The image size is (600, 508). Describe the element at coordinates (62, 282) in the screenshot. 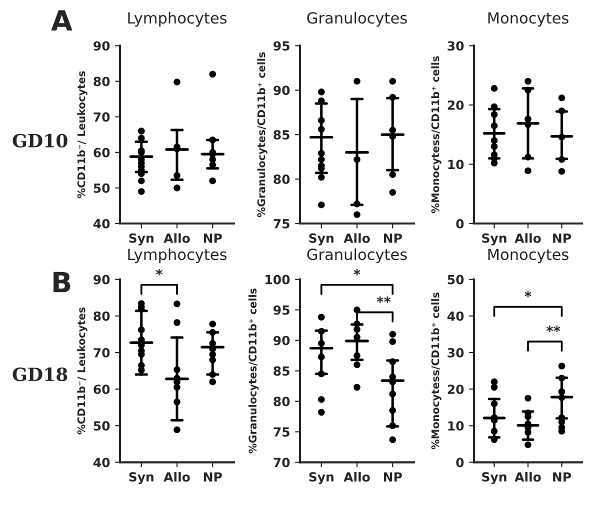

I see `text: B` at that location.